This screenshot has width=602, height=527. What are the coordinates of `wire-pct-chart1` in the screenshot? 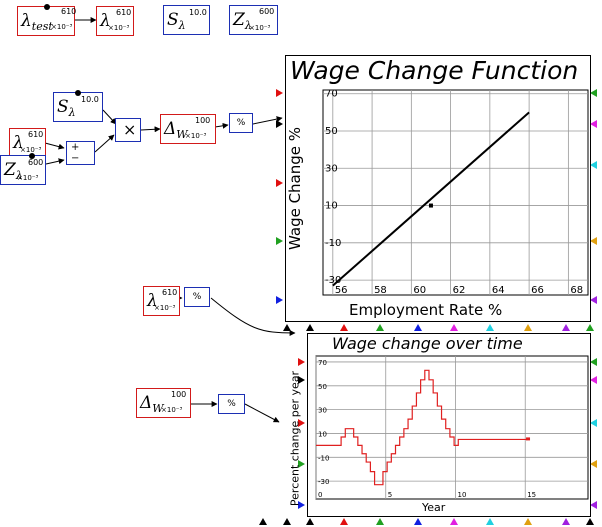 It's located at (267, 120).